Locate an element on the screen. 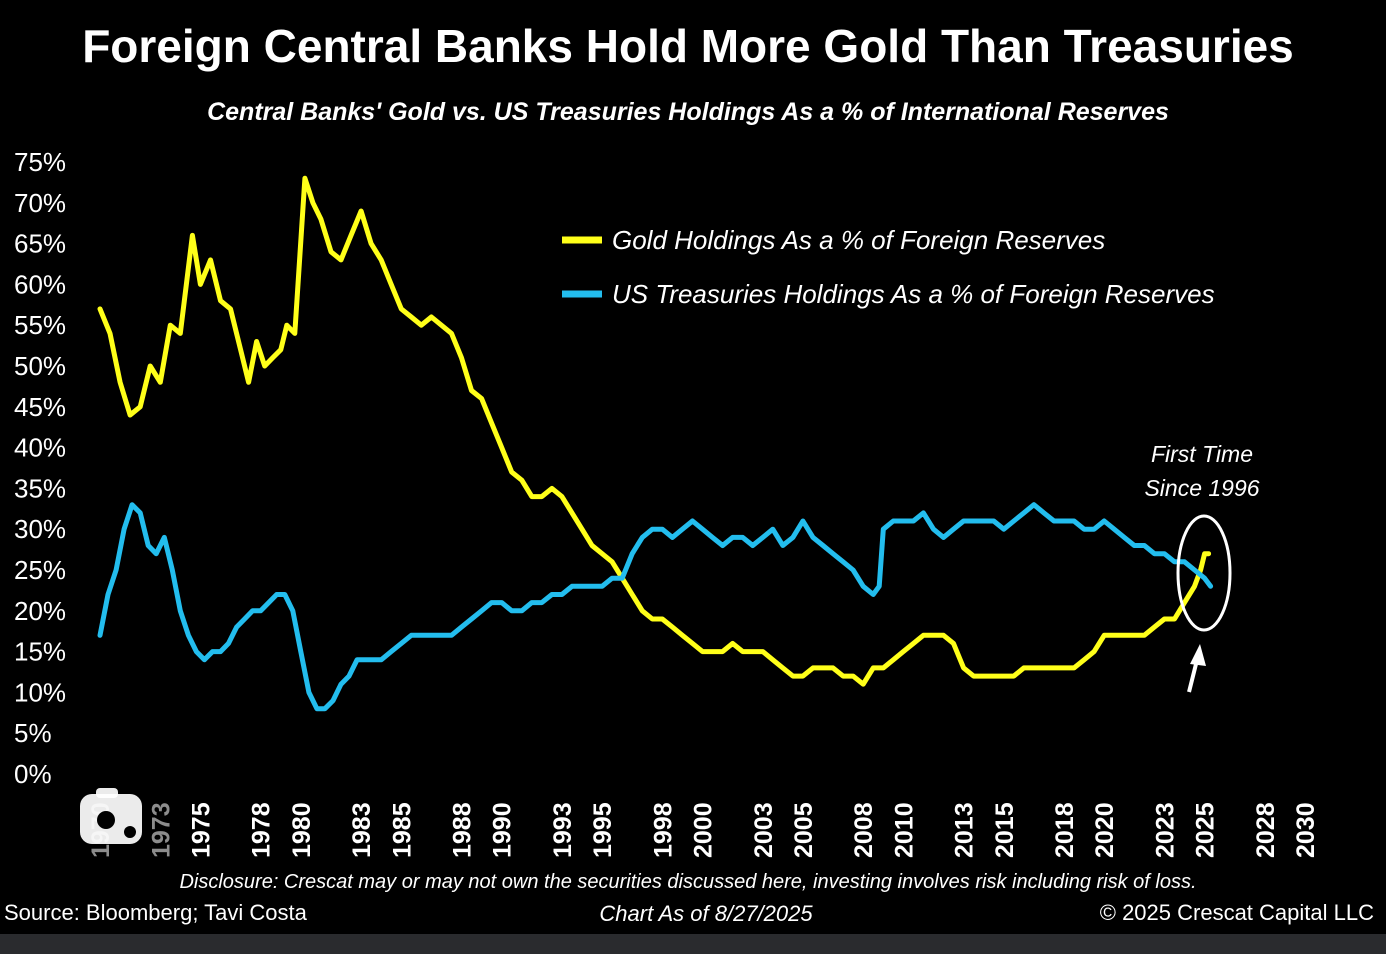 Image resolution: width=1386 pixels, height=954 pixels. y-tick-label: 25% is located at coordinates (40, 570).